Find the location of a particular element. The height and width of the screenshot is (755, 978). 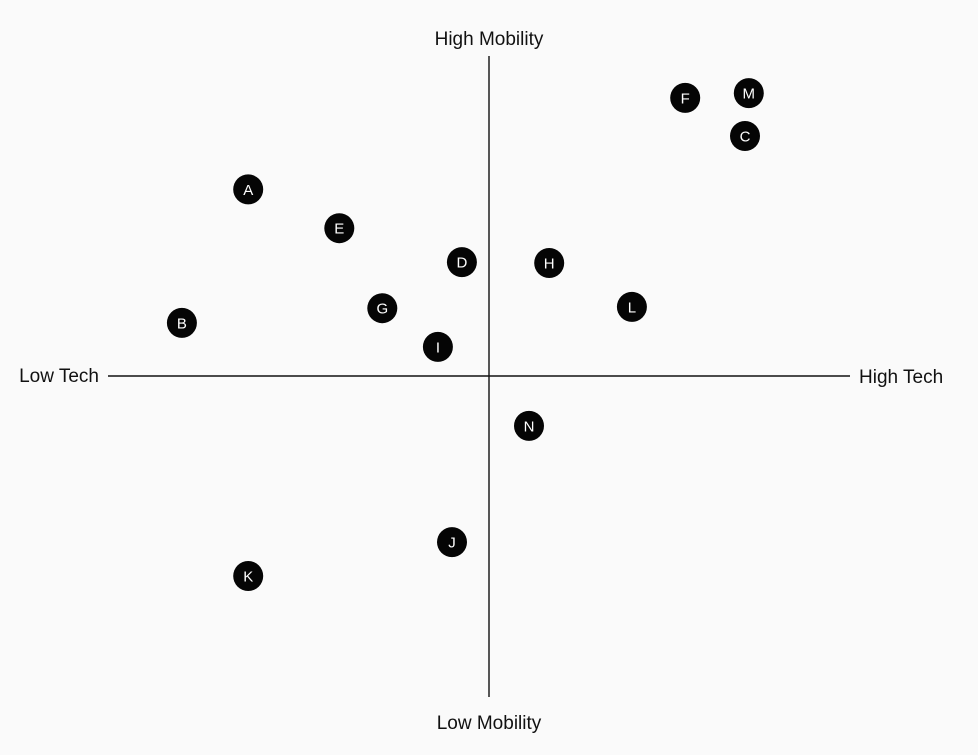

point-label: C is located at coordinates (745, 137).